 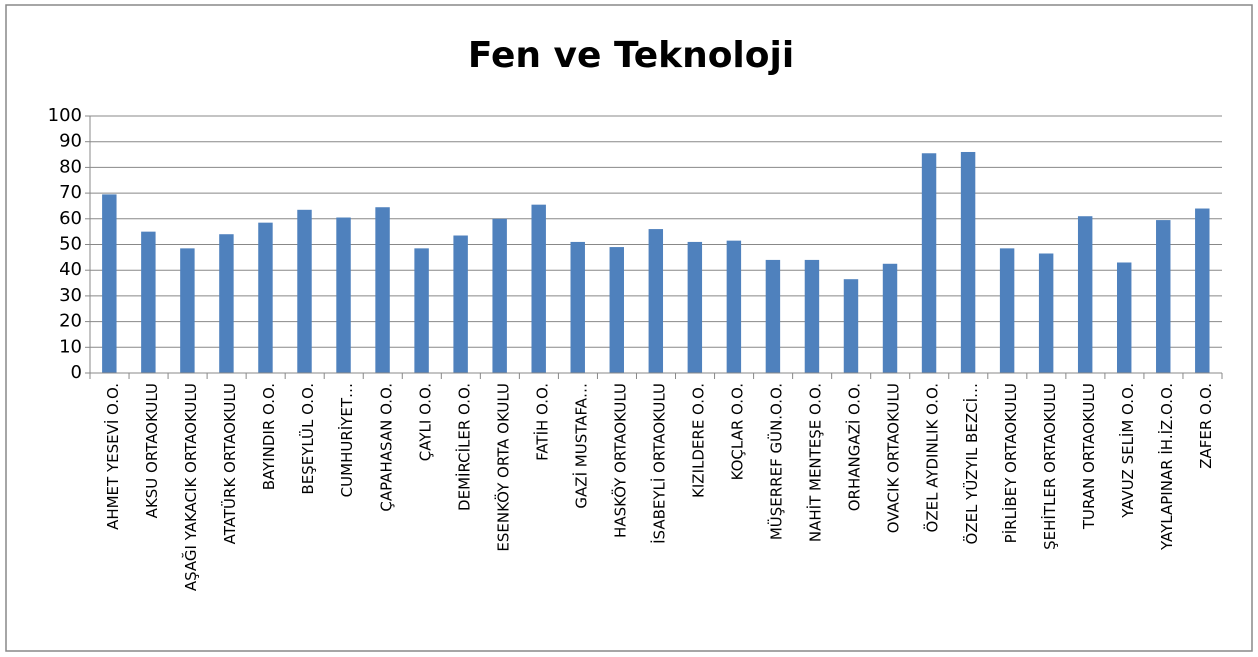 What do you see at coordinates (70, 218) in the screenshot?
I see `y-tick-label: 60` at bounding box center [70, 218].